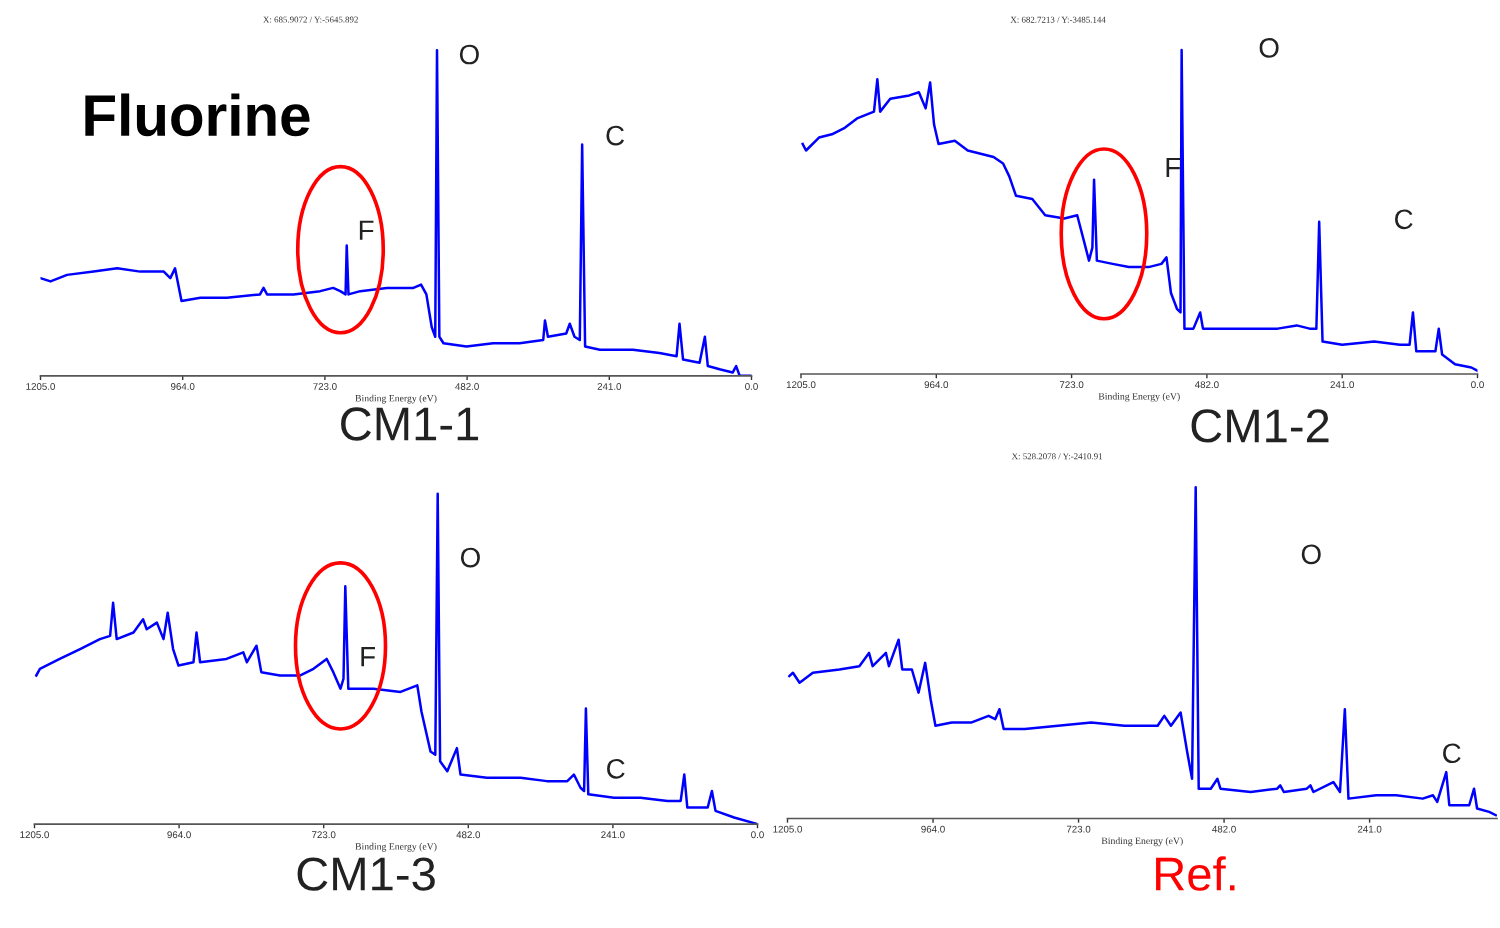 The width and height of the screenshot is (1500, 928). I want to click on text: Fluorine, so click(197, 115).